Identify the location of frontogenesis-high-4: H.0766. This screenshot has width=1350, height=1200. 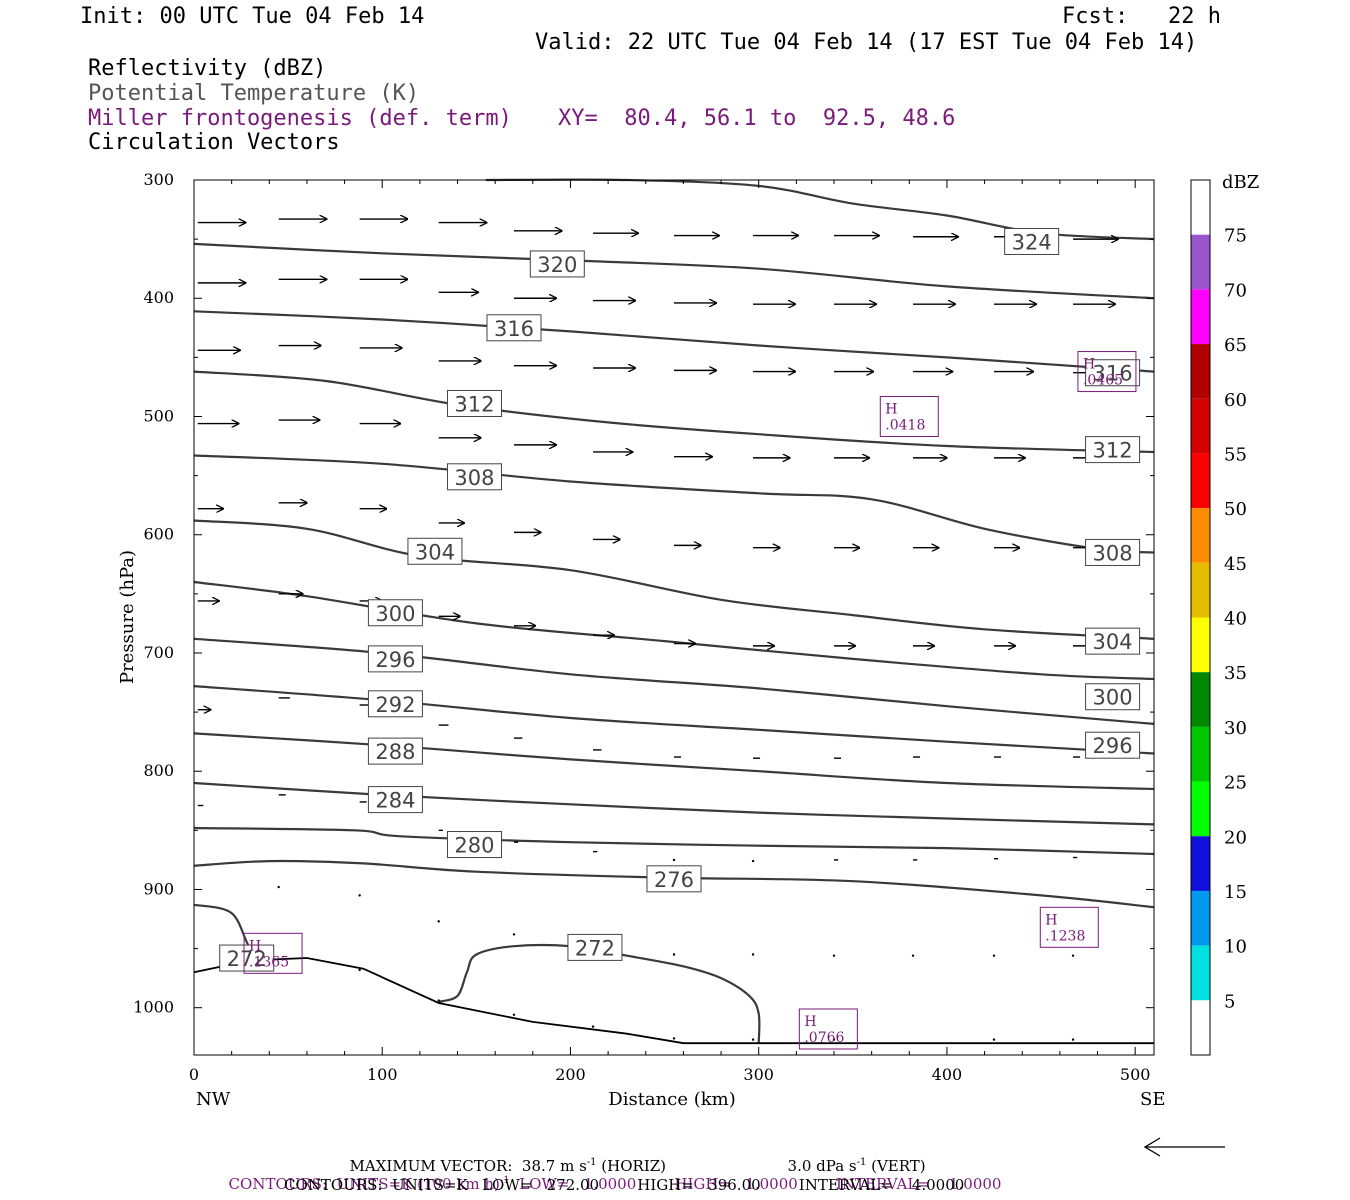
(828, 1029).